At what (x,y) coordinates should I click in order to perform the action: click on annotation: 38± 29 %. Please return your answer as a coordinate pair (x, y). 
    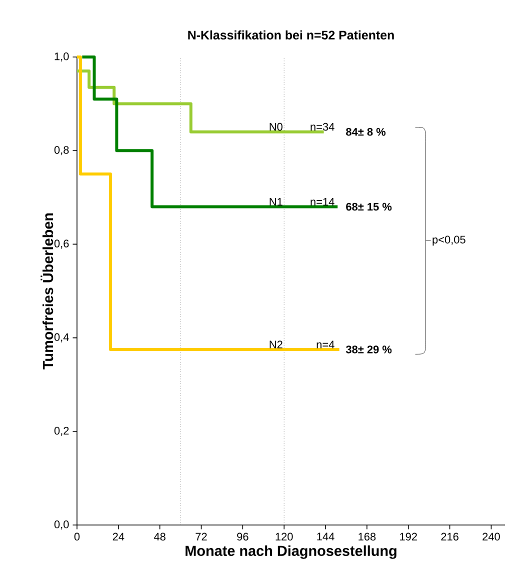
    Looking at the image, I should click on (369, 350).